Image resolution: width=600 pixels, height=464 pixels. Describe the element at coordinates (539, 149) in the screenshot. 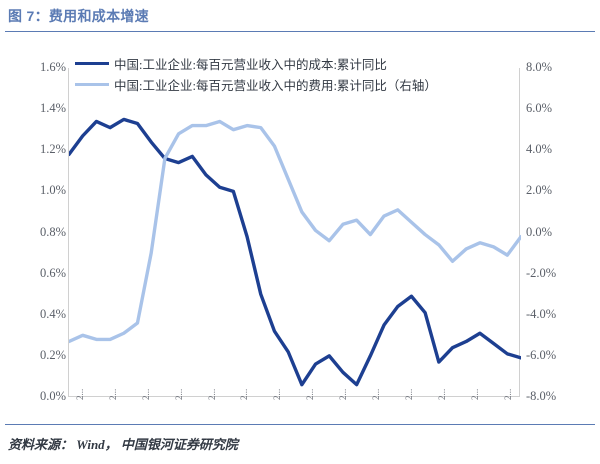

I see `y-axis-right-tick-label: 4.0%` at that location.